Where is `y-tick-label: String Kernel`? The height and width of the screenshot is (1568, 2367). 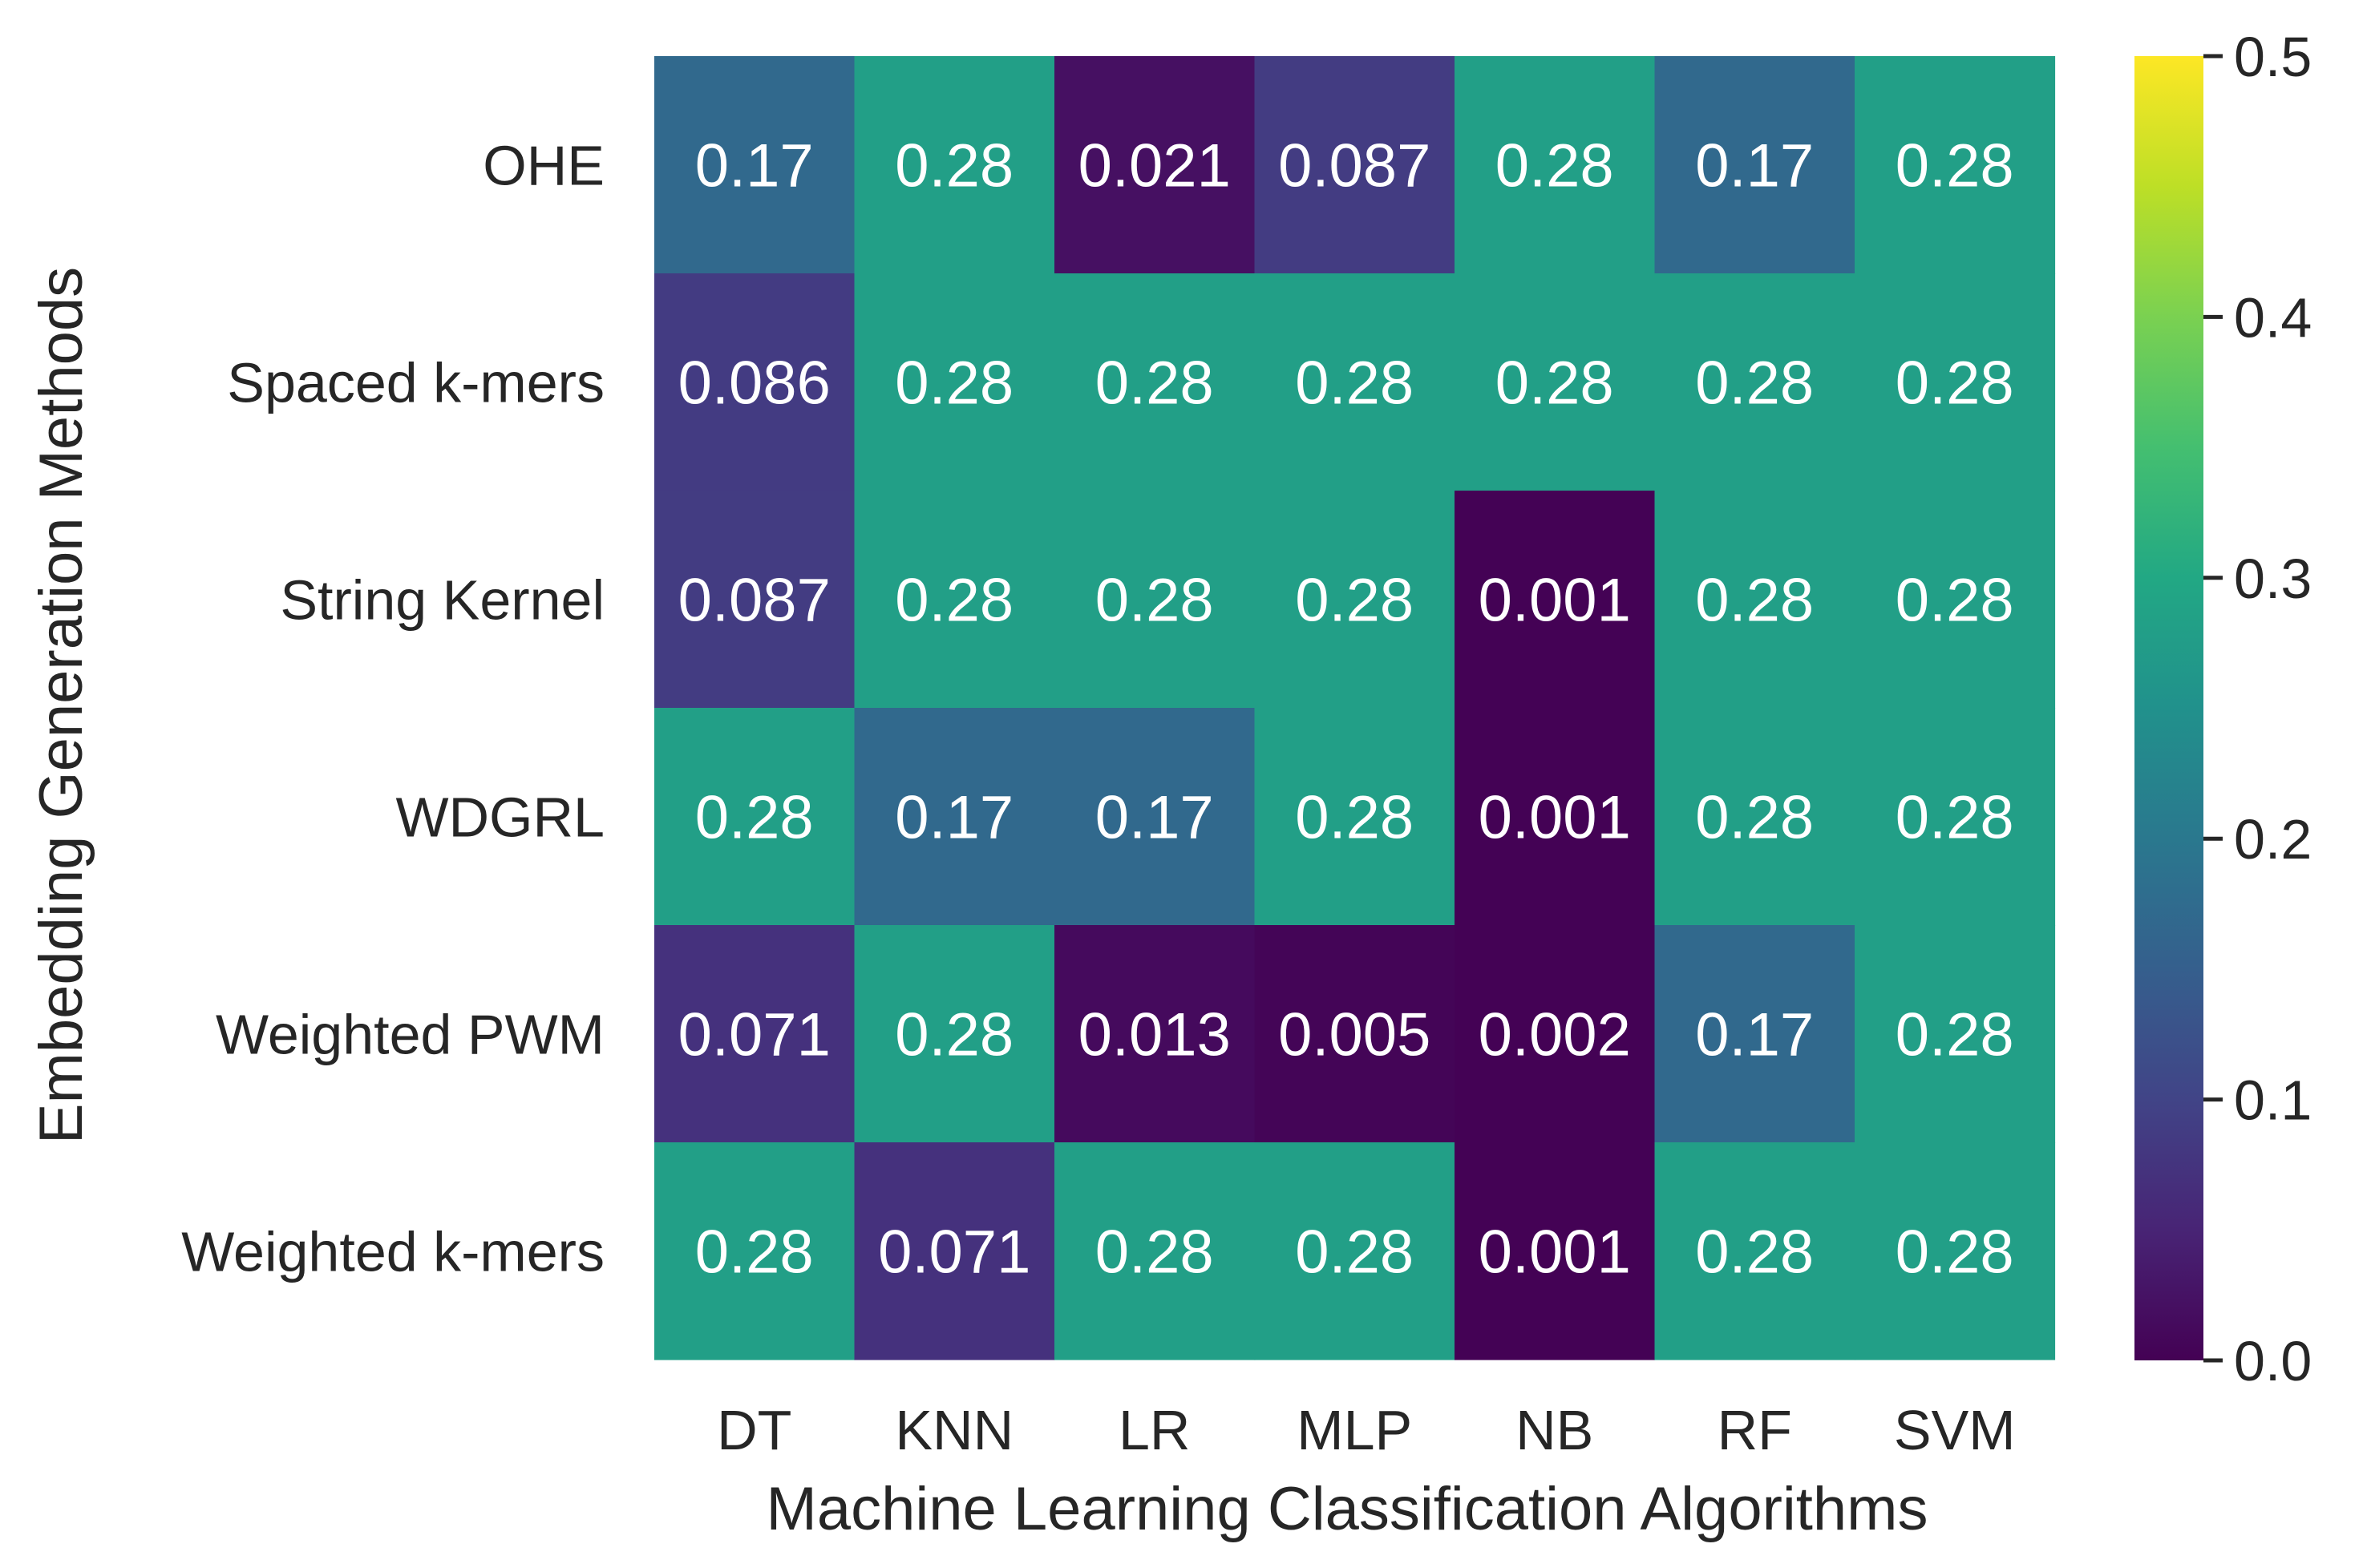
y-tick-label: String Kernel is located at coordinates (443, 600).